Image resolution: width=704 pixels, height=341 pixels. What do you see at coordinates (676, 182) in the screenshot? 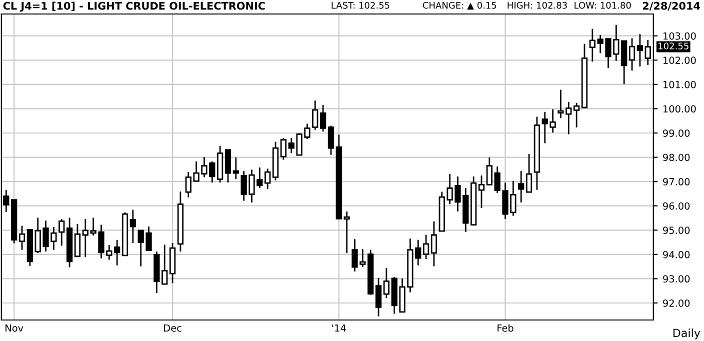
I see `y-tick-label: 97.00` at bounding box center [676, 182].